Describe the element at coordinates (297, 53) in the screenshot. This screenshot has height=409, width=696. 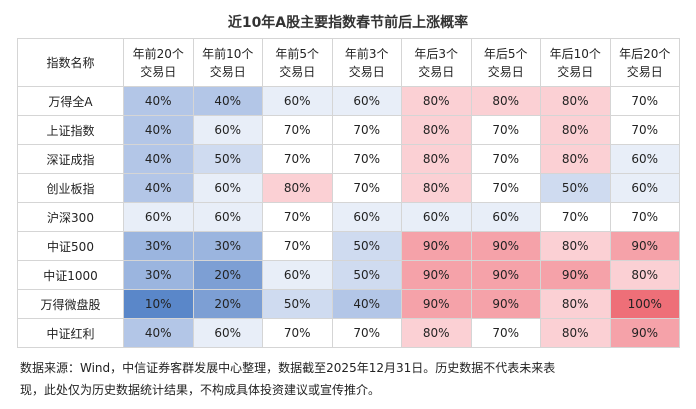
I see `column-header-line1: 年前5个` at that location.